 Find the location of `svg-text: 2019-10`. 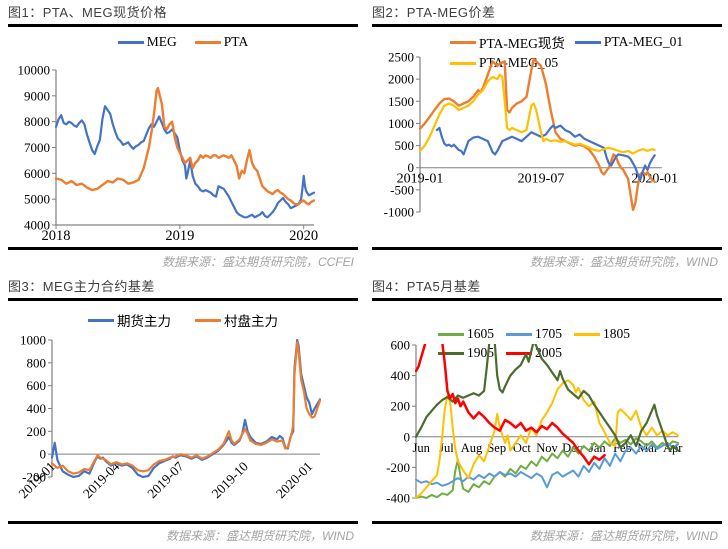

svg-text: 2019-10 is located at coordinates (230, 480).